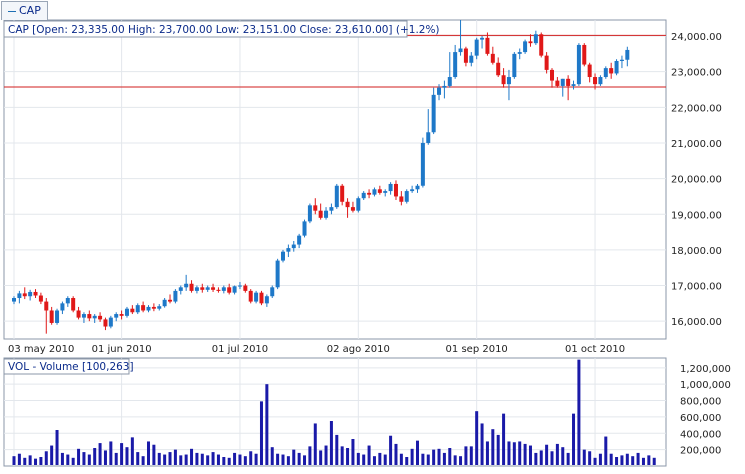 This screenshot has height=474, width=745. What do you see at coordinates (71, 367) in the screenshot?
I see `volume-header: VOL - Volume [100,263]` at bounding box center [71, 367].